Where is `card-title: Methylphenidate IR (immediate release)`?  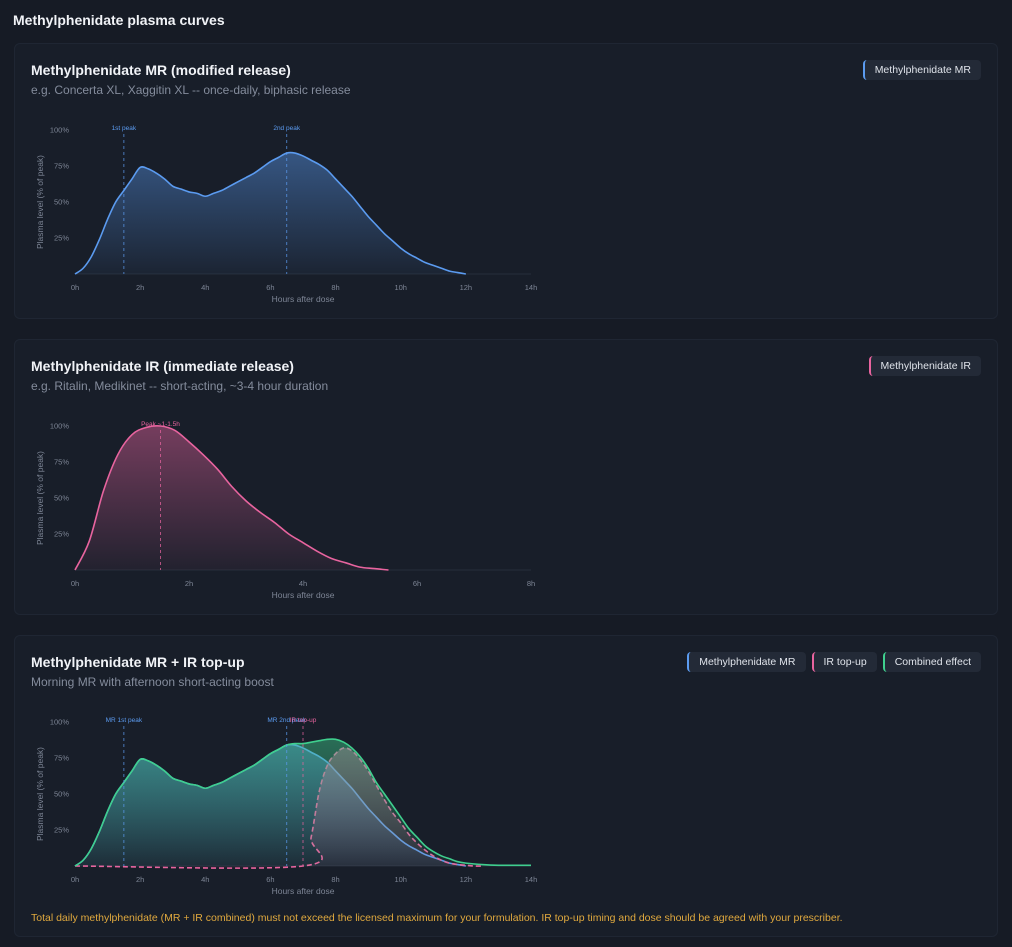
card-title: Methylphenidate IR (immediate release) is located at coordinates (162, 366).